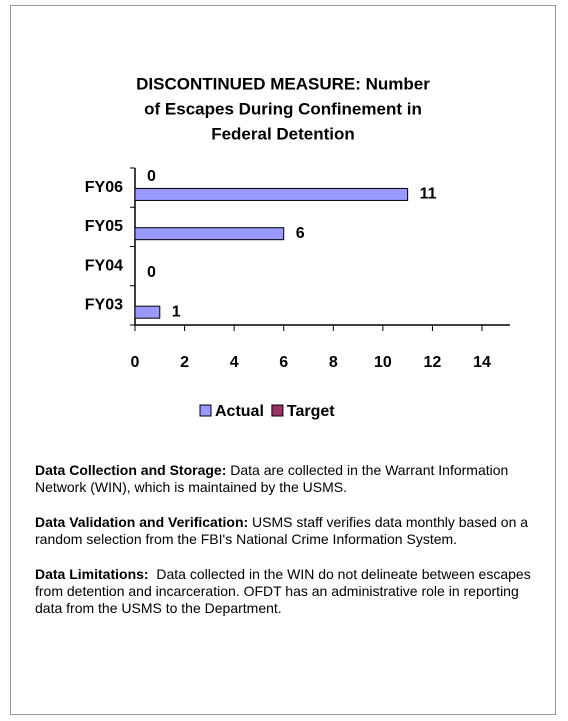 Image resolution: width=568 pixels, height=721 pixels. I want to click on y-tick-label: FY05, so click(104, 226).